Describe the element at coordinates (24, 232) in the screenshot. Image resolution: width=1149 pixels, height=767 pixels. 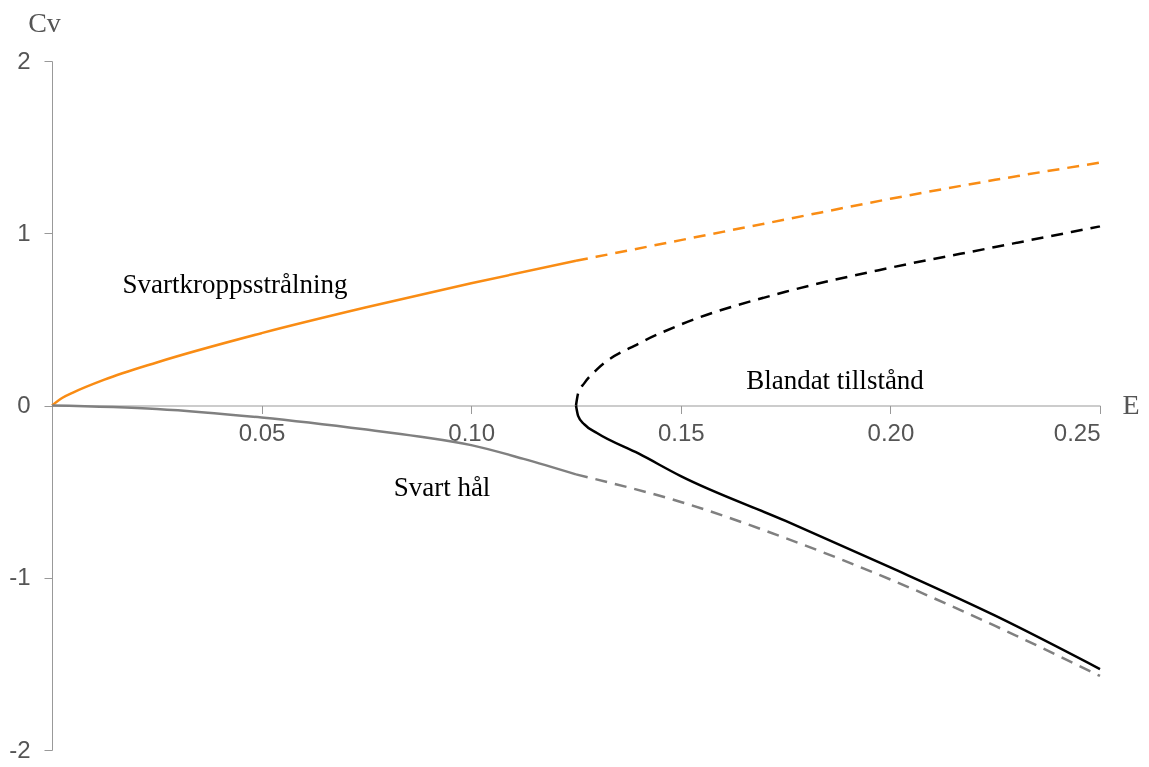
I see `y-tick-label: 1` at that location.